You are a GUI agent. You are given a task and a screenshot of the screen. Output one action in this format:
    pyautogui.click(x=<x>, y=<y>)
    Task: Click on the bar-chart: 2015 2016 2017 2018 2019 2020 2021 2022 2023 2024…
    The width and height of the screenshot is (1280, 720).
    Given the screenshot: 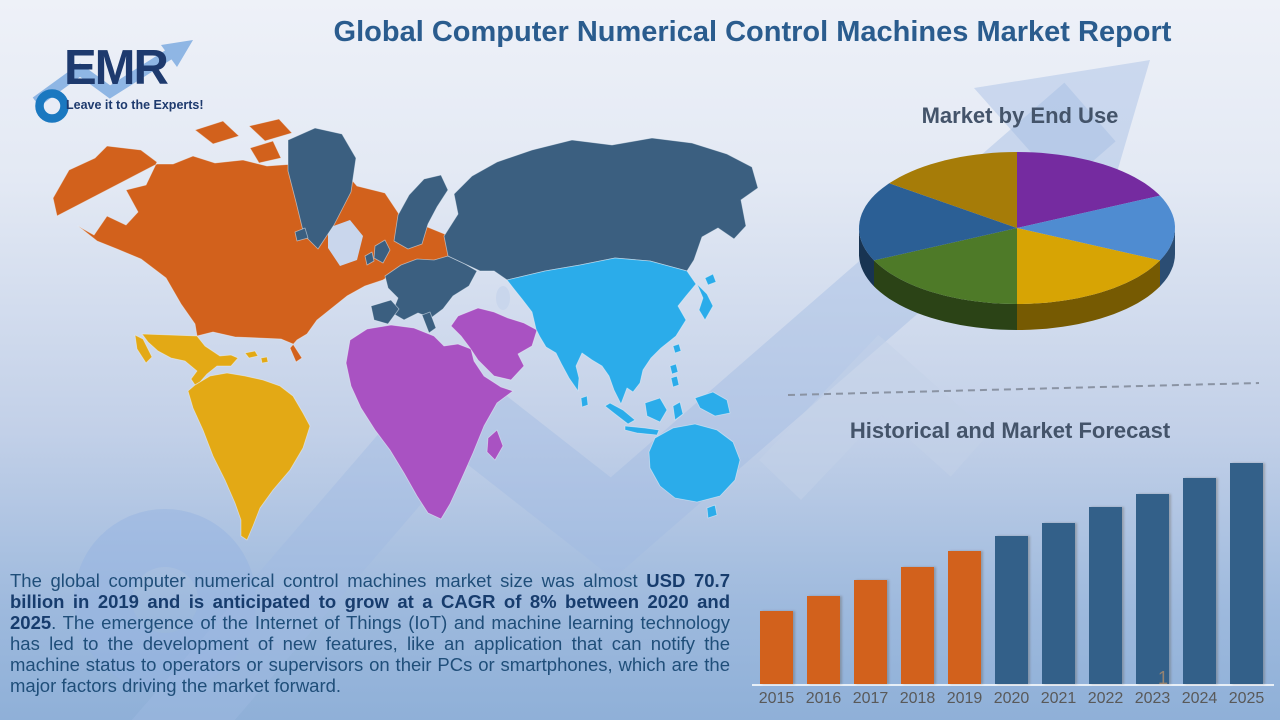 What is the action you would take?
    pyautogui.click(x=1013, y=585)
    